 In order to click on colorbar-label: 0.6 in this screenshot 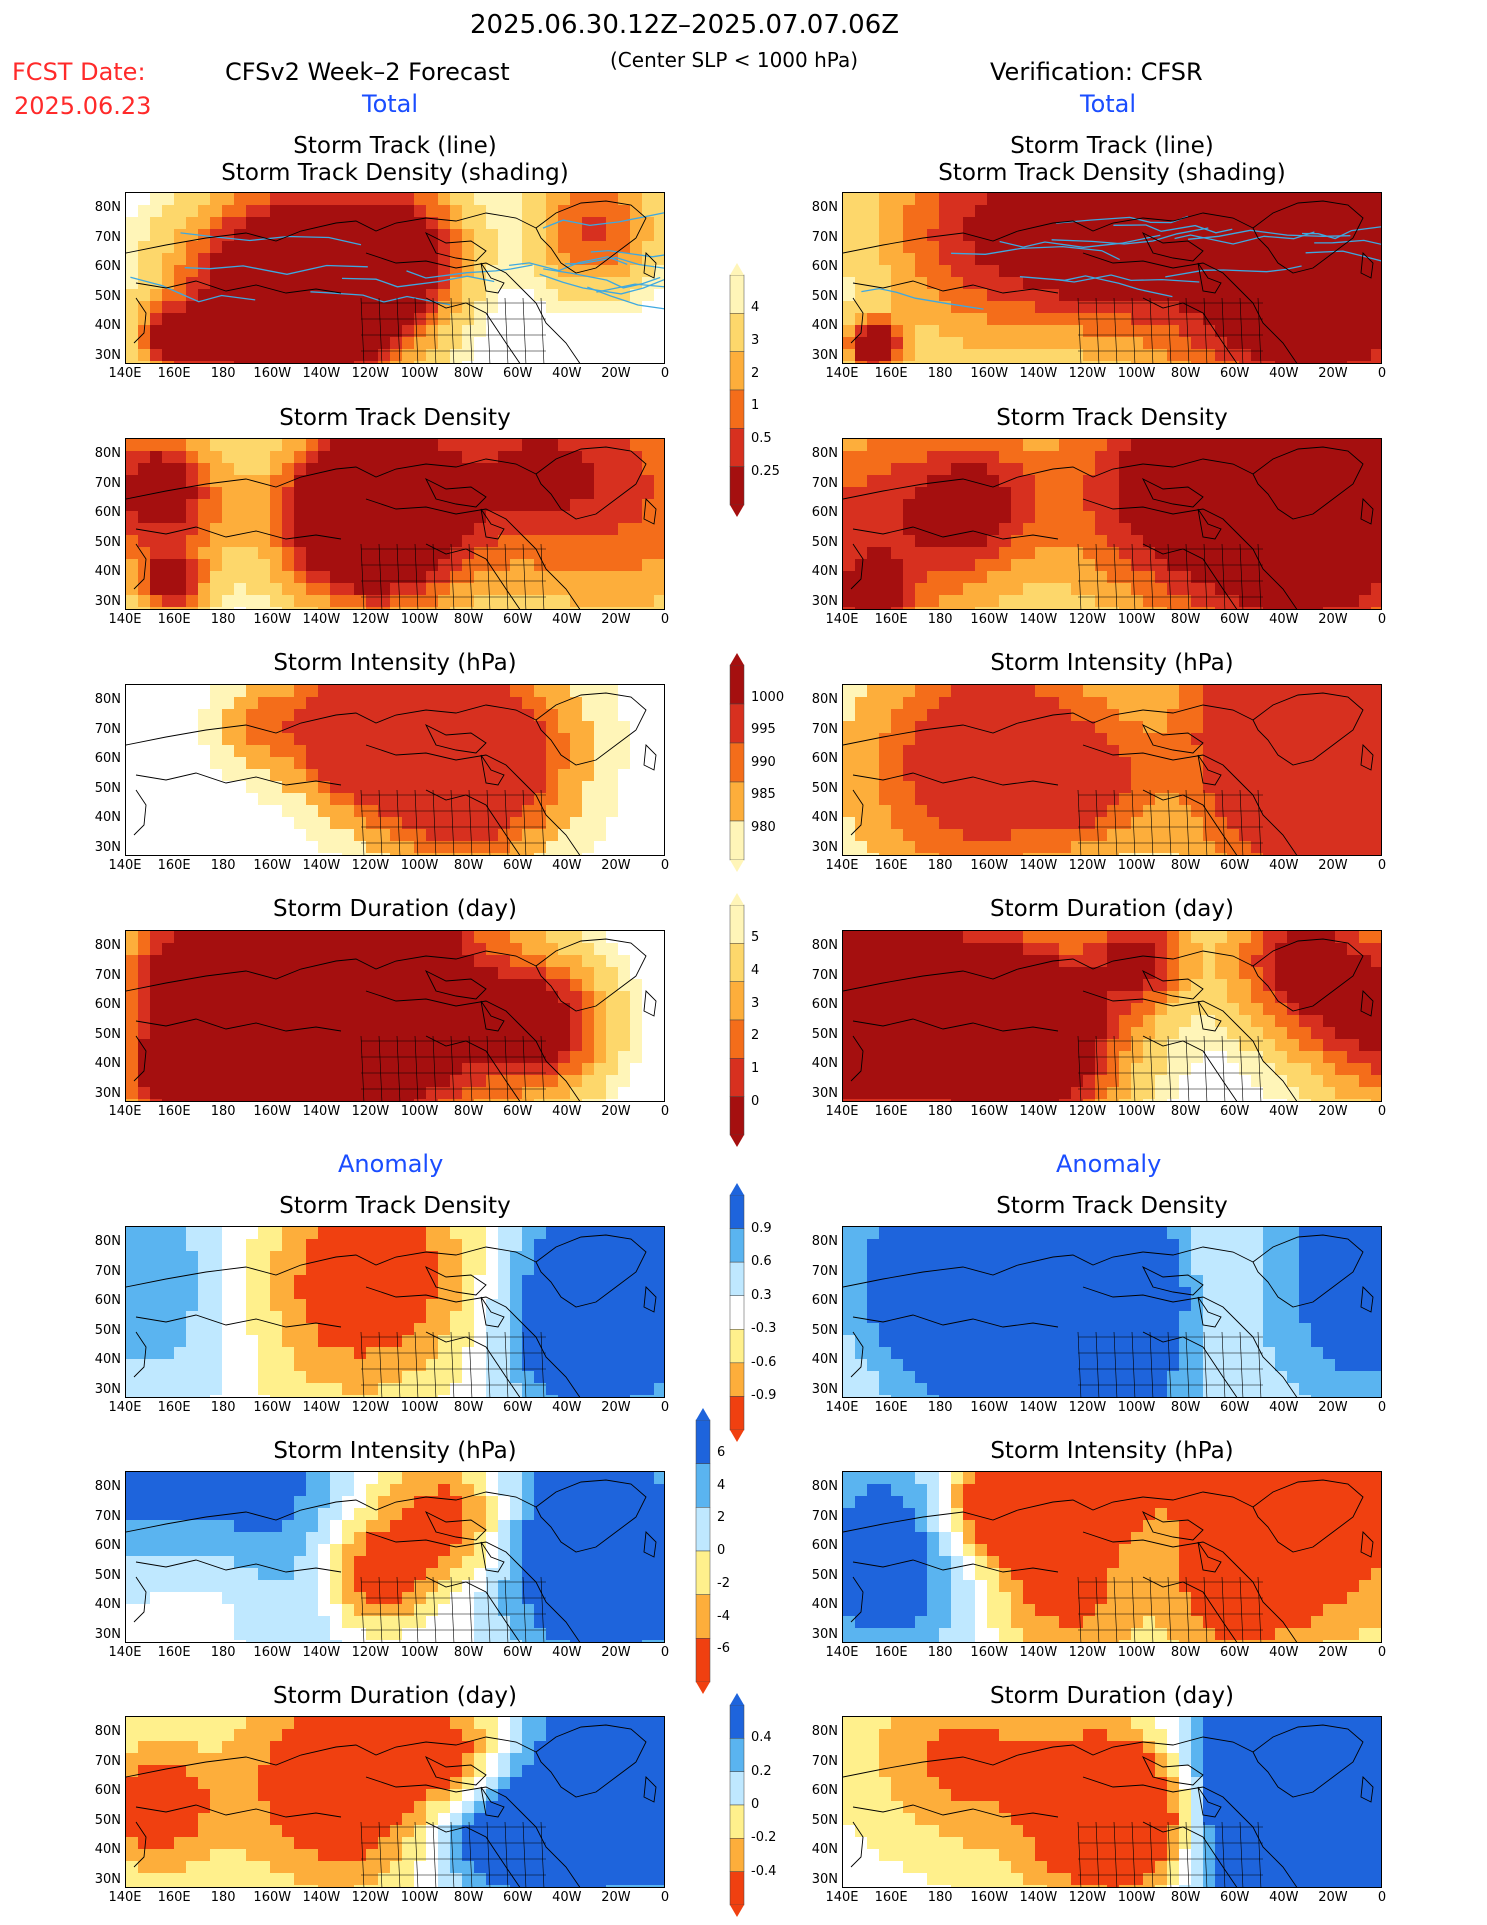, I will do `click(761, 1262)`.